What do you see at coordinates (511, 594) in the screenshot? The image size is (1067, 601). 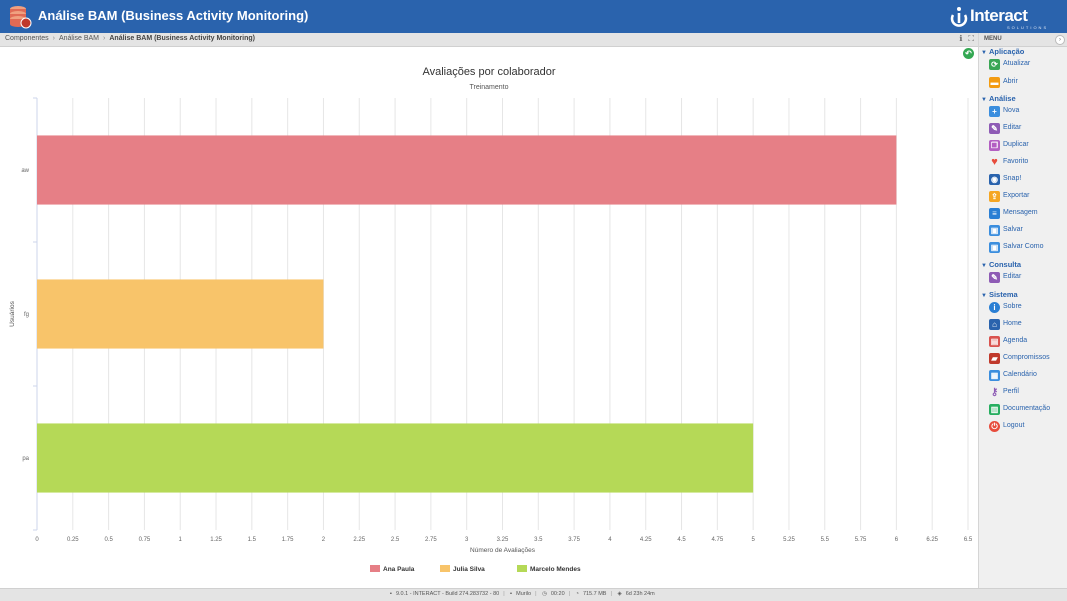 I see `user-icon: ▪` at bounding box center [511, 594].